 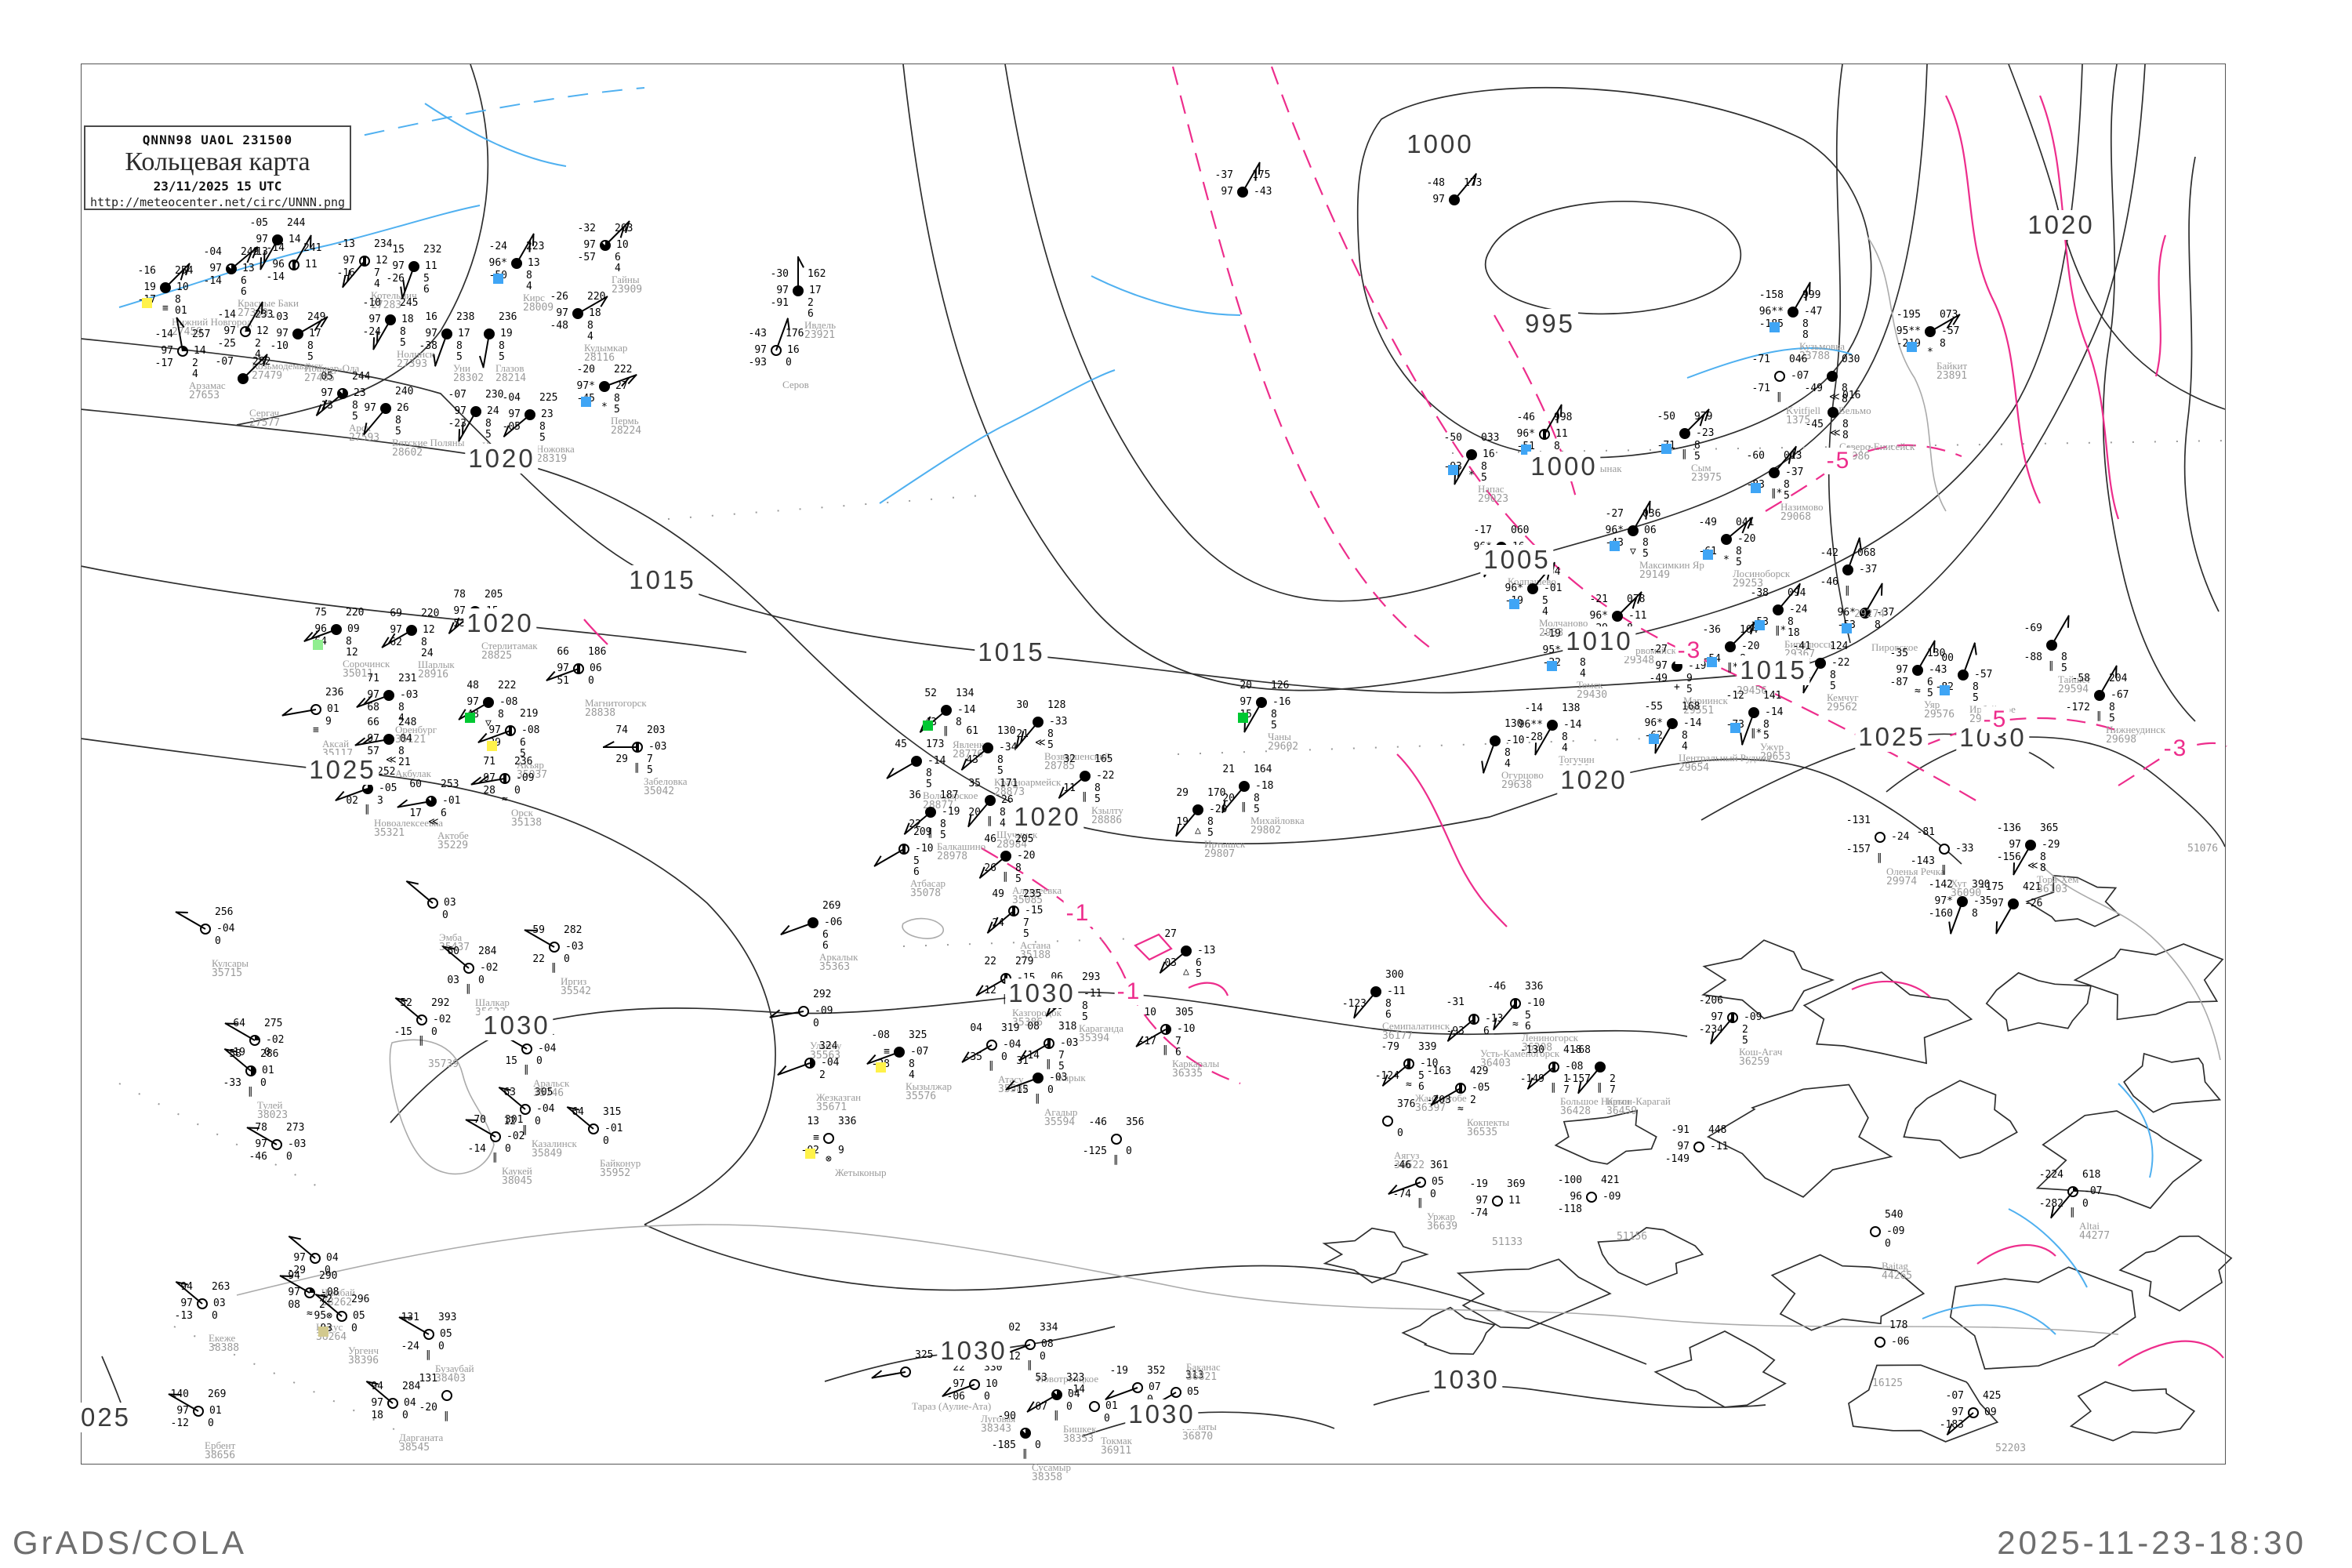 I want to click on station-name: Кокпекты, so click(x=1488, y=1122).